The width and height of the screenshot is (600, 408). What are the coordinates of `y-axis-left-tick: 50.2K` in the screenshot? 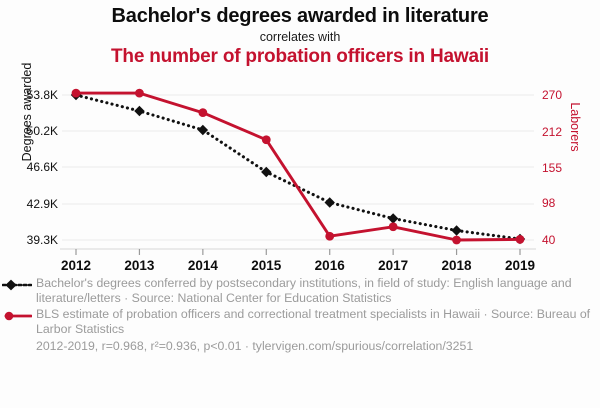 It's located at (42, 131).